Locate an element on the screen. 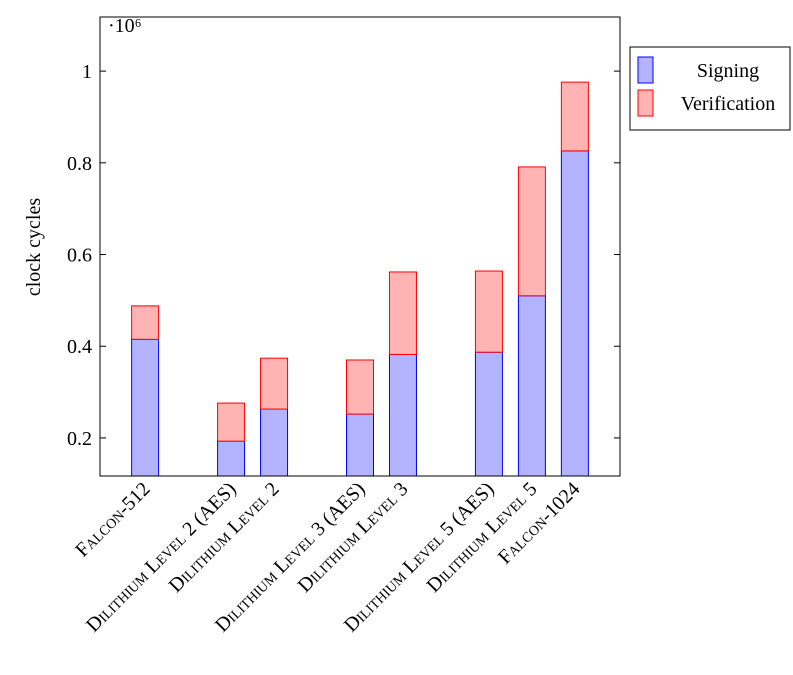  legend-label: Signing is located at coordinates (728, 71).